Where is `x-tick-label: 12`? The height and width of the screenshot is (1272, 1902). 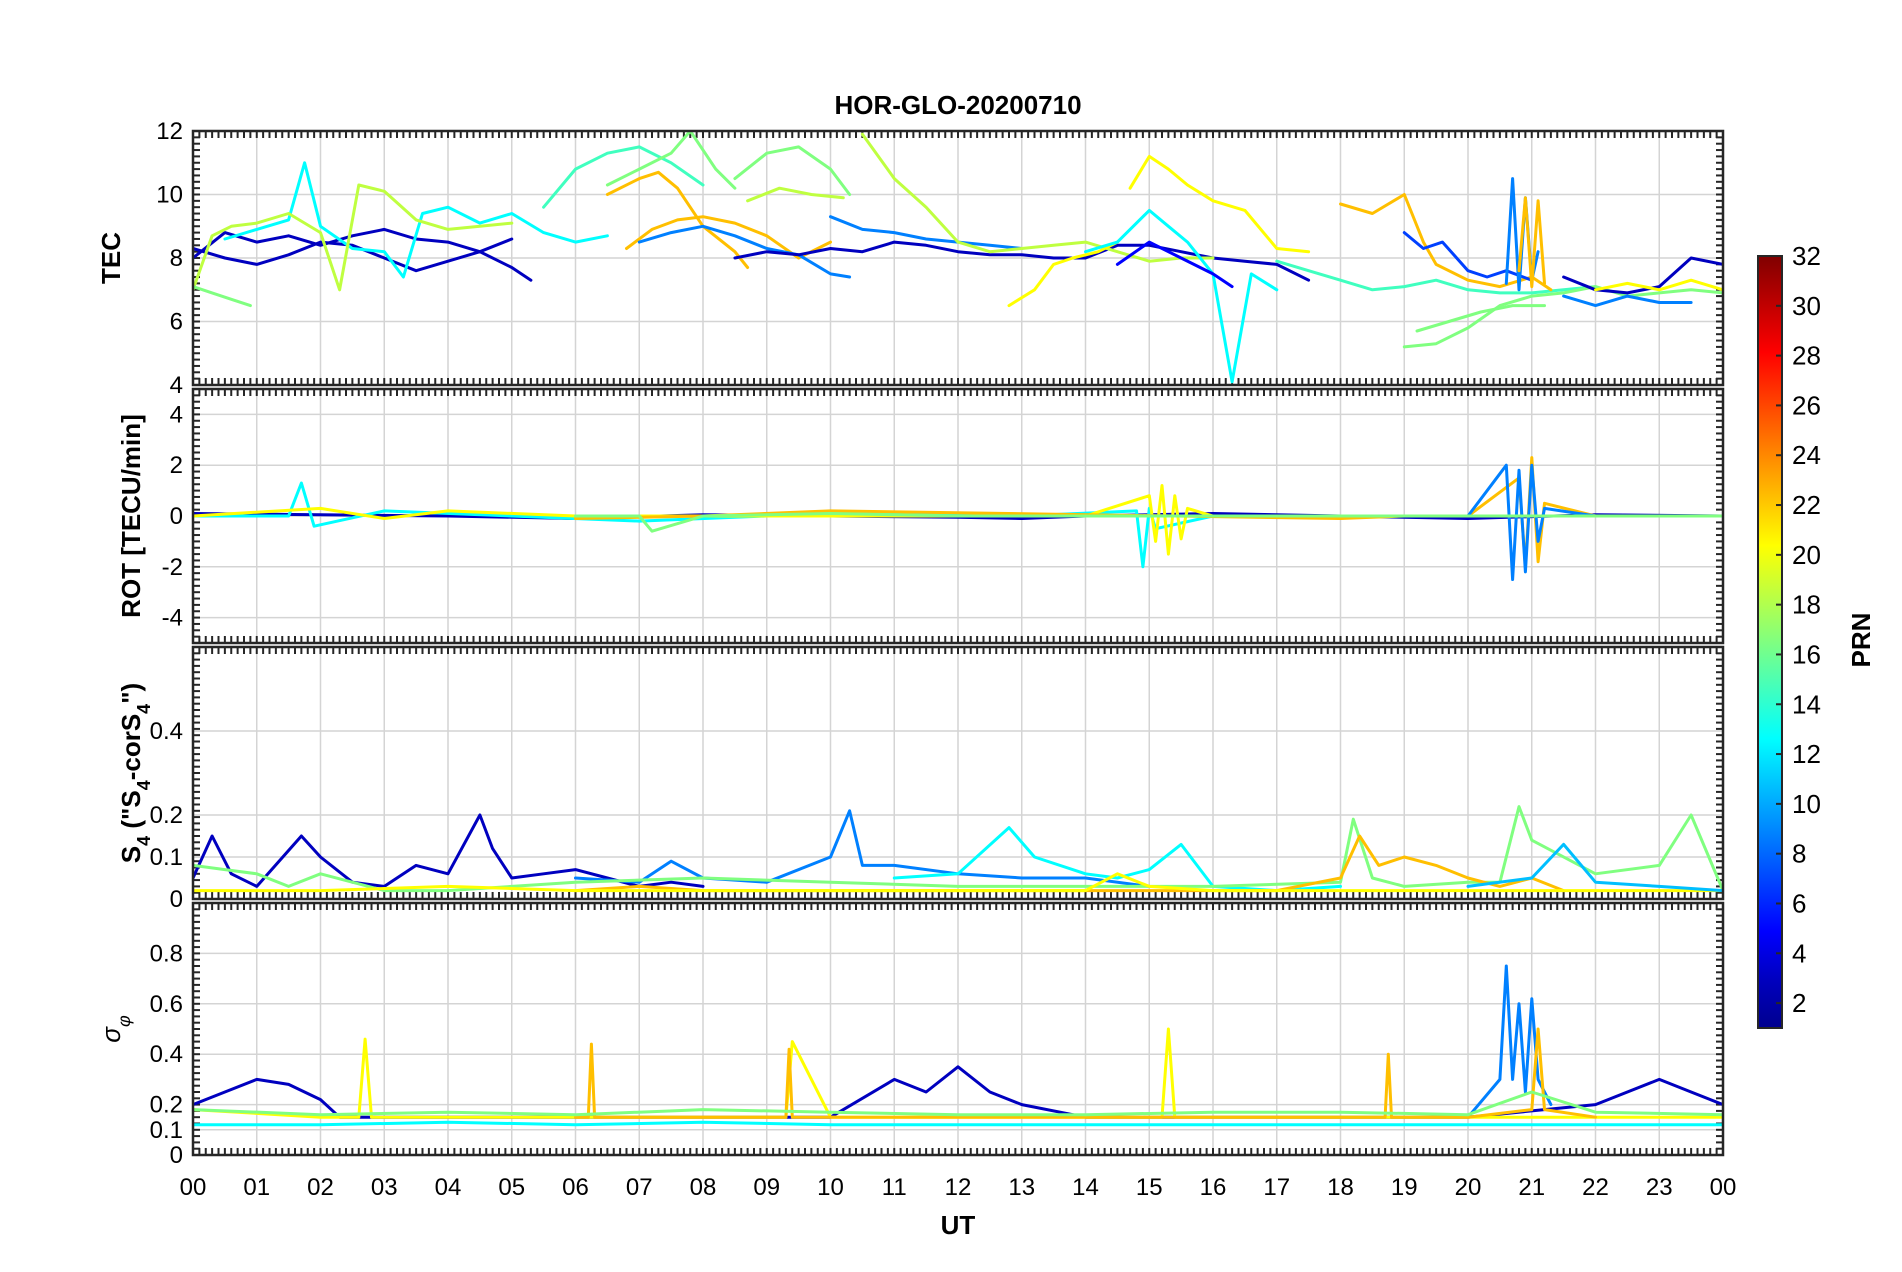 x-tick-label: 12 is located at coordinates (958, 1187).